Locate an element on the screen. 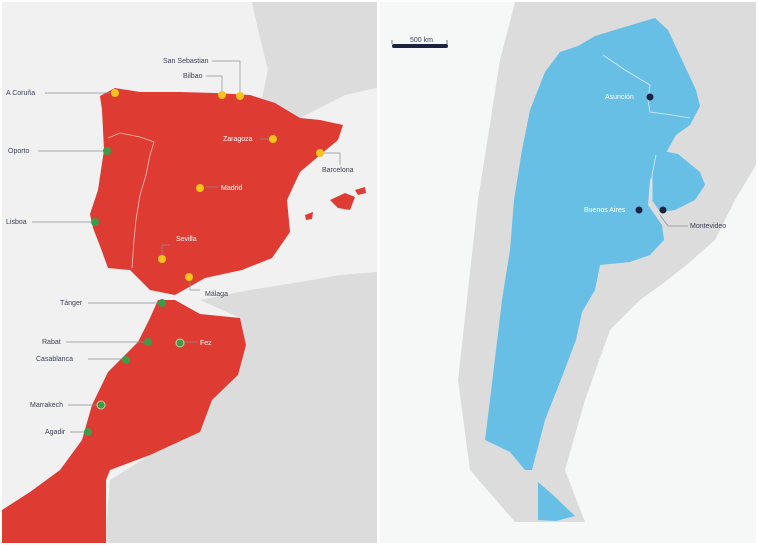 The height and width of the screenshot is (545, 758). city-label: A Coruña is located at coordinates (20, 93).